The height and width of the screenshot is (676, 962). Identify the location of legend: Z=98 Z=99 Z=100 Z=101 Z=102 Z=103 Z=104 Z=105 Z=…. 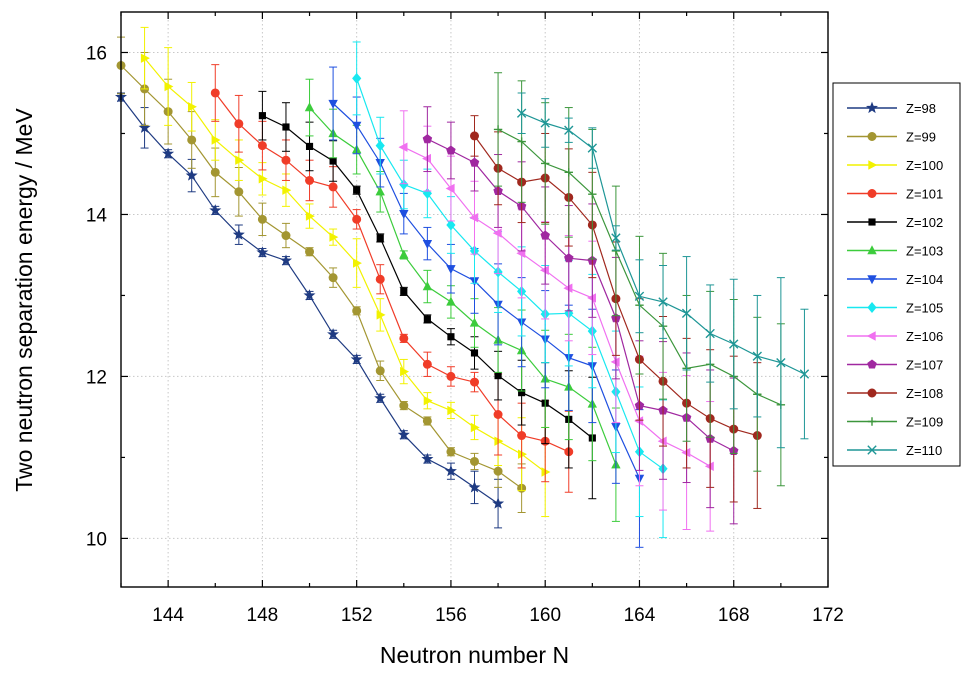
(896, 274).